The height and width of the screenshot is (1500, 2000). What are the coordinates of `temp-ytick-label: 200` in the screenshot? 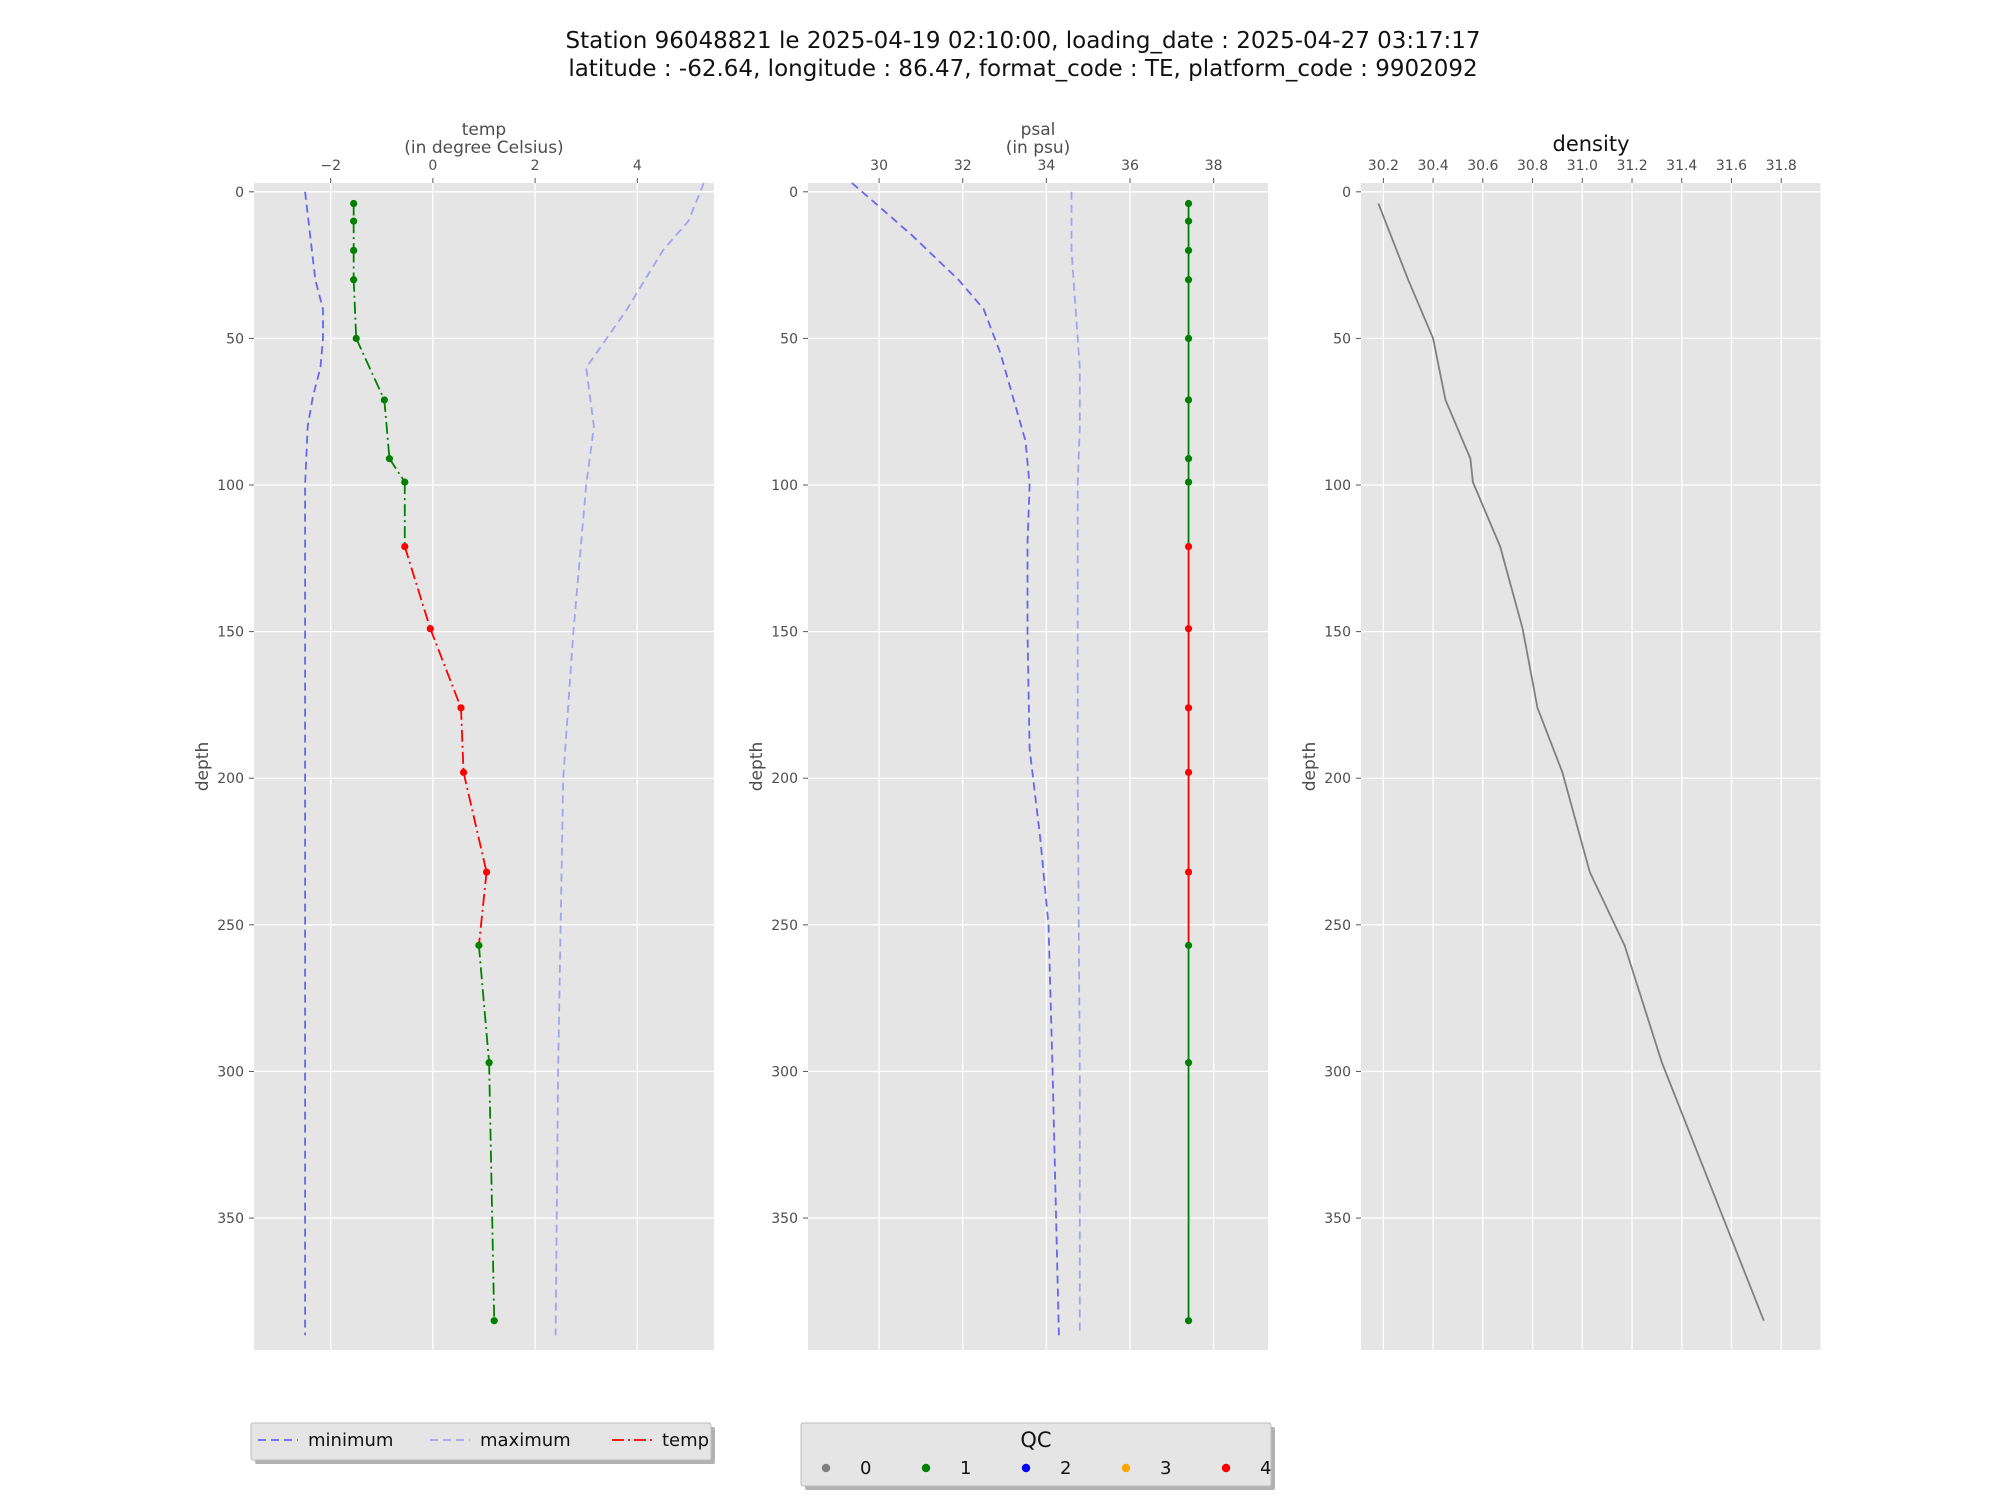 It's located at (230, 779).